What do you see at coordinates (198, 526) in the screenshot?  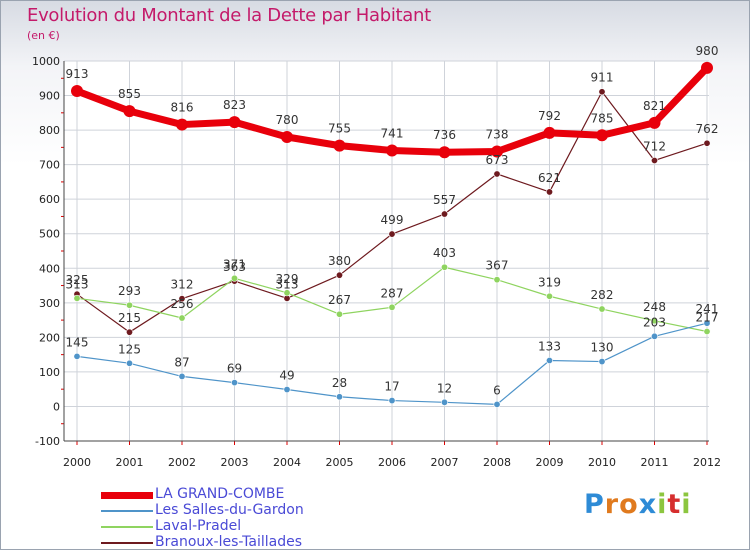 I see `legend-label: Laval-Pradel` at bounding box center [198, 526].